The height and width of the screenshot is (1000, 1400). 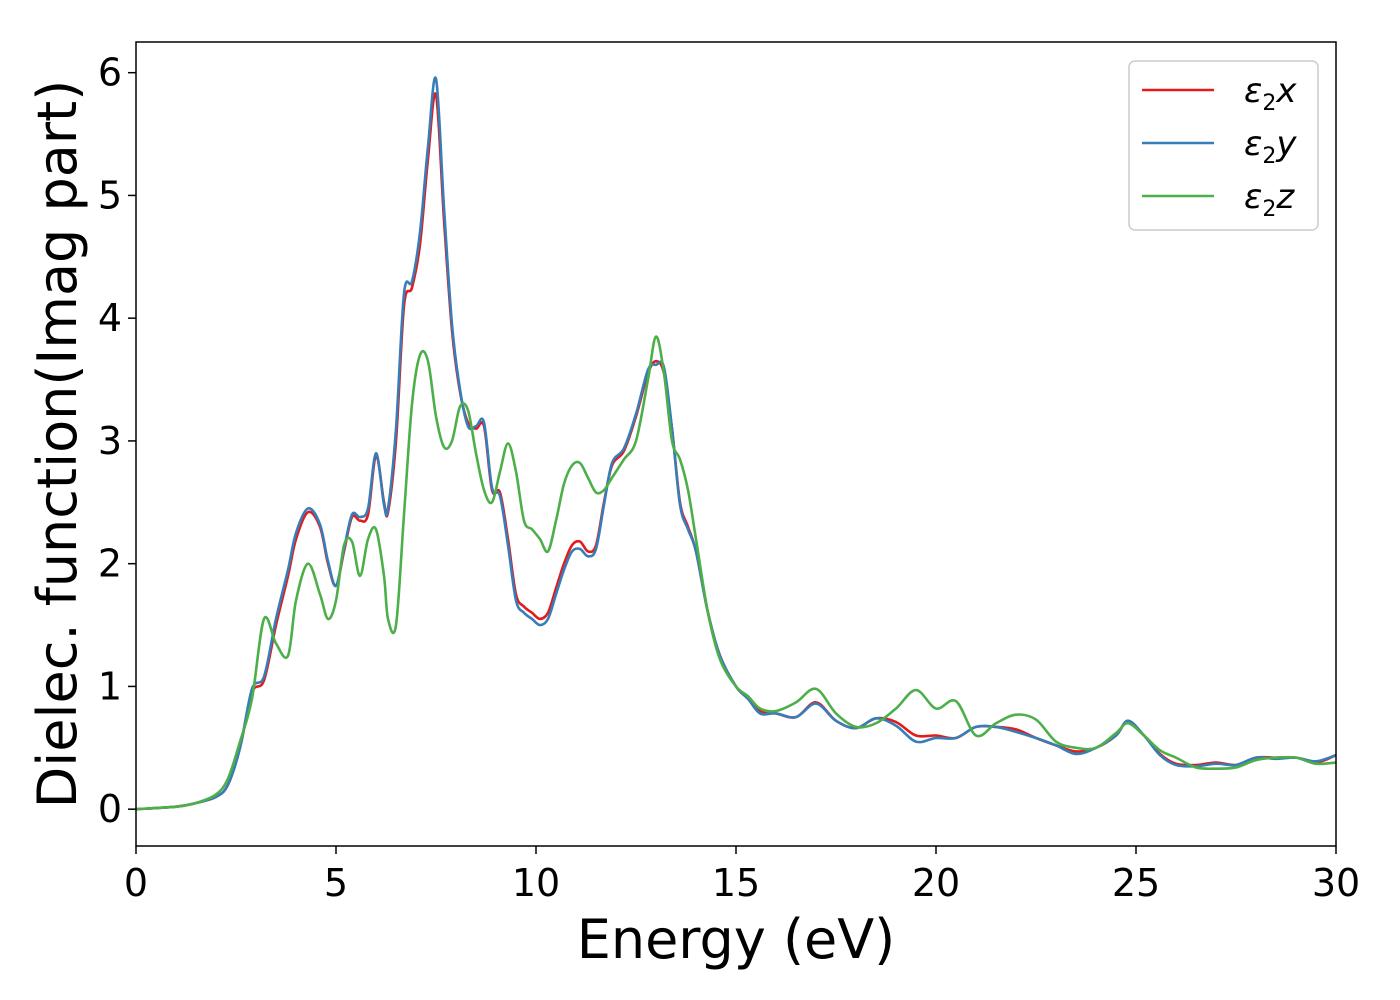 I want to click on x-axis: 0 5 10 15 20 25 30, so click(x=742, y=875).